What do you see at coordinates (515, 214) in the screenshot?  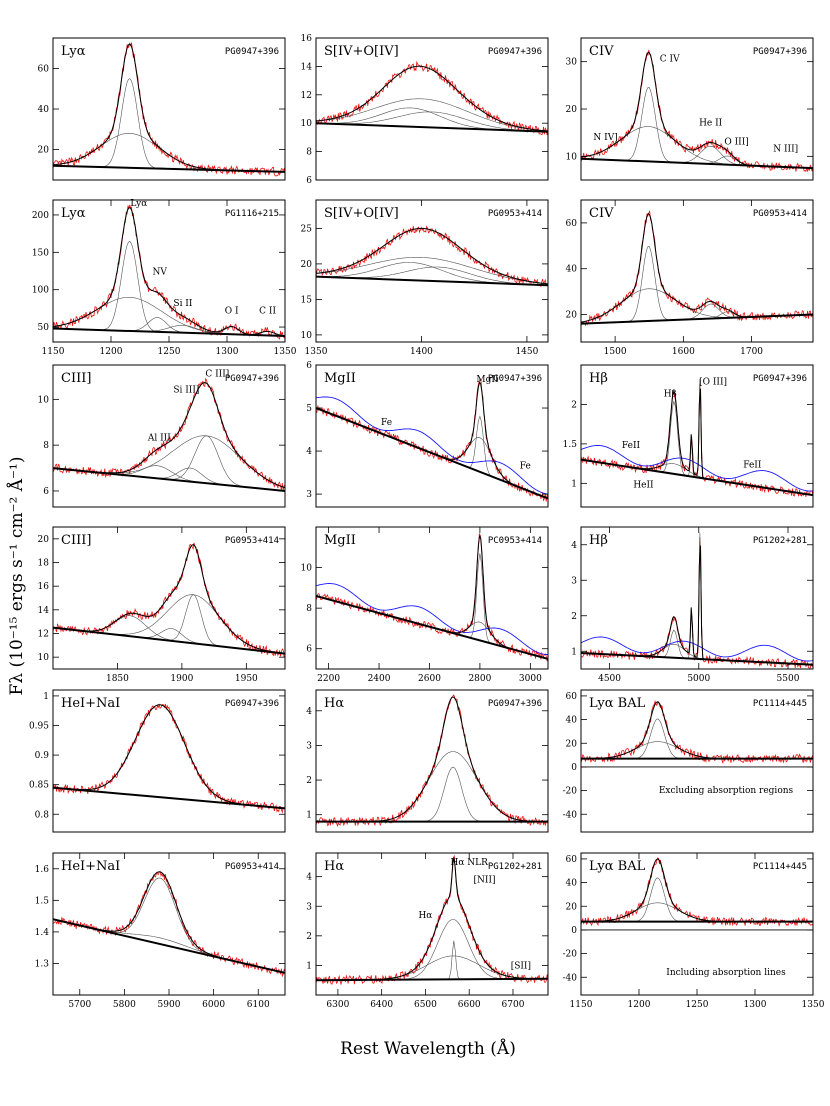 I see `object-name: PG0953+414` at bounding box center [515, 214].